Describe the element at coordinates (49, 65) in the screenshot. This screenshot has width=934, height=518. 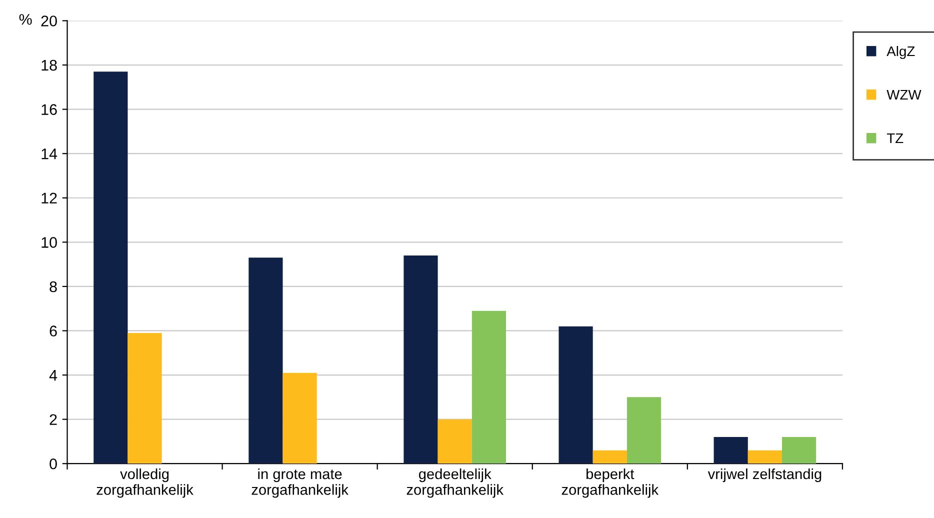
I see `y-tick-label: 18` at that location.